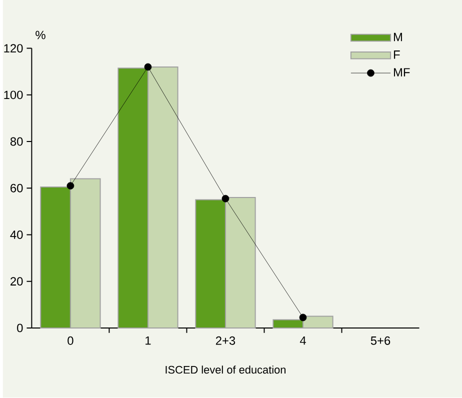  What do you see at coordinates (303, 340) in the screenshot?
I see `x-tick-label: 4` at bounding box center [303, 340].